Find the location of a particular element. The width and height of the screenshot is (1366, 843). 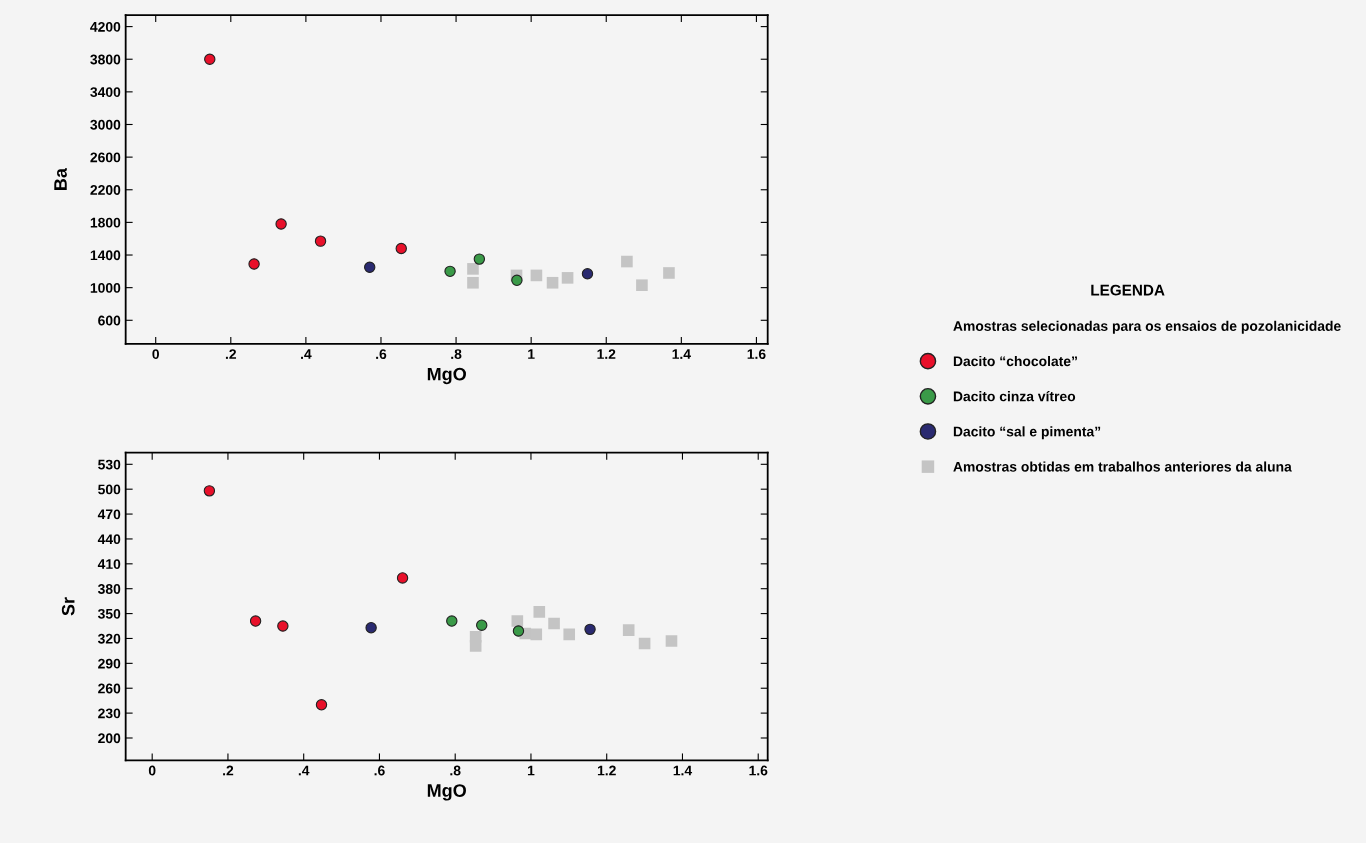

y-tick-label: 3000 is located at coordinates (105, 124).